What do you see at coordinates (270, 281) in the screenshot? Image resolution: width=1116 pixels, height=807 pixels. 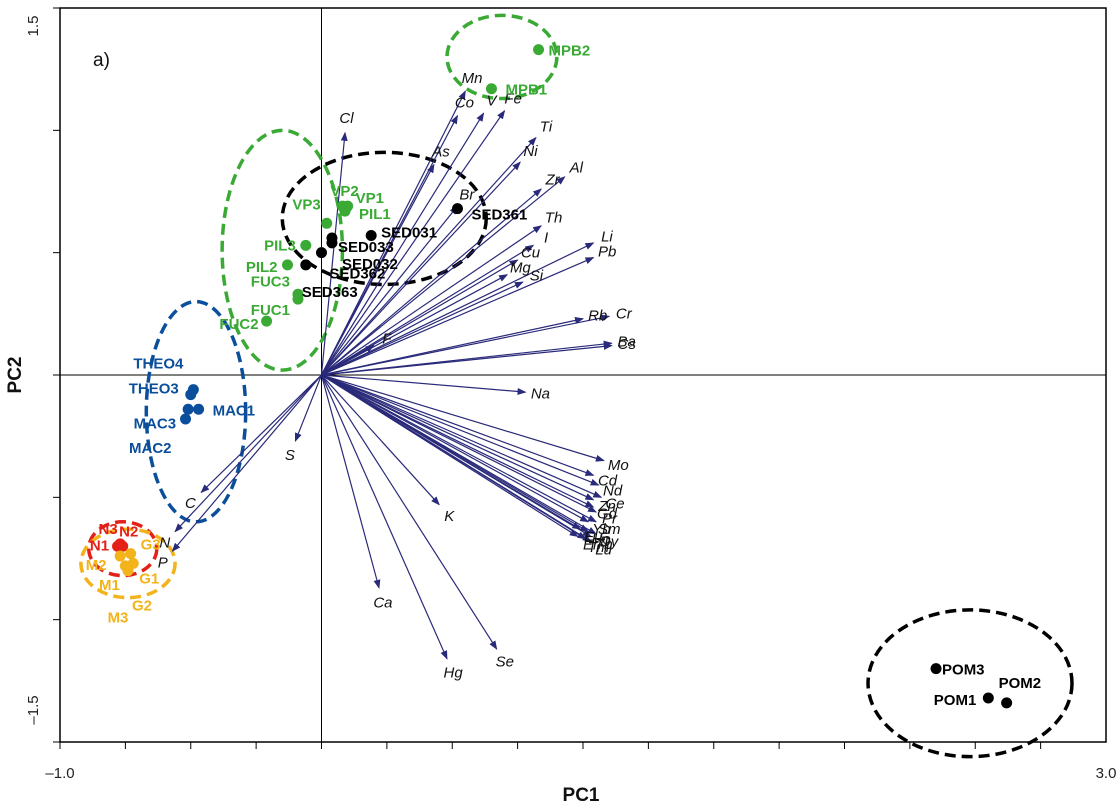 I see `sample-label-fuc3: FUC3` at bounding box center [270, 281].